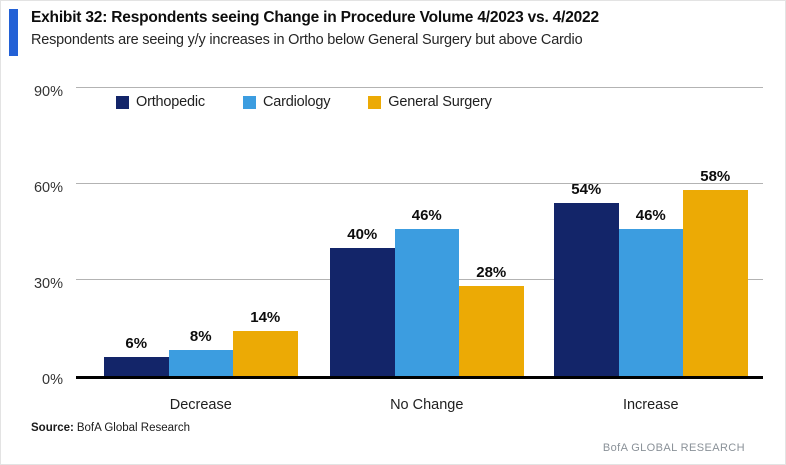 The width and height of the screenshot is (786, 465). I want to click on y-tick-label: 60%, so click(48, 188).